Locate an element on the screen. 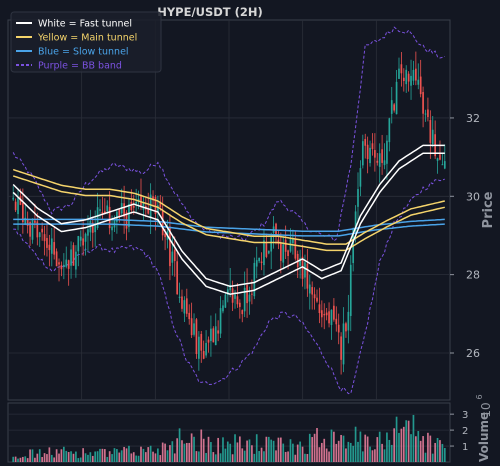 The height and width of the screenshot is (466, 500). volume-panel: 1 2 3 Volume 10 6 is located at coordinates (250, 428).